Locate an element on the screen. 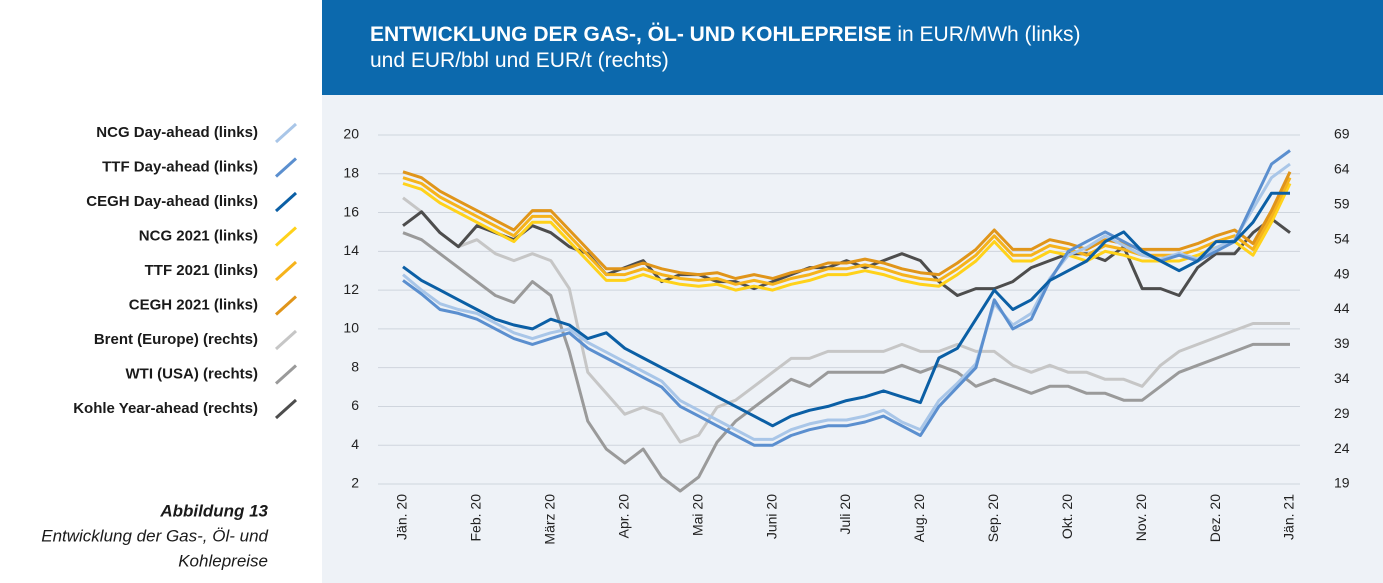  legend-label: TTF 2021 (links) is located at coordinates (201, 270).